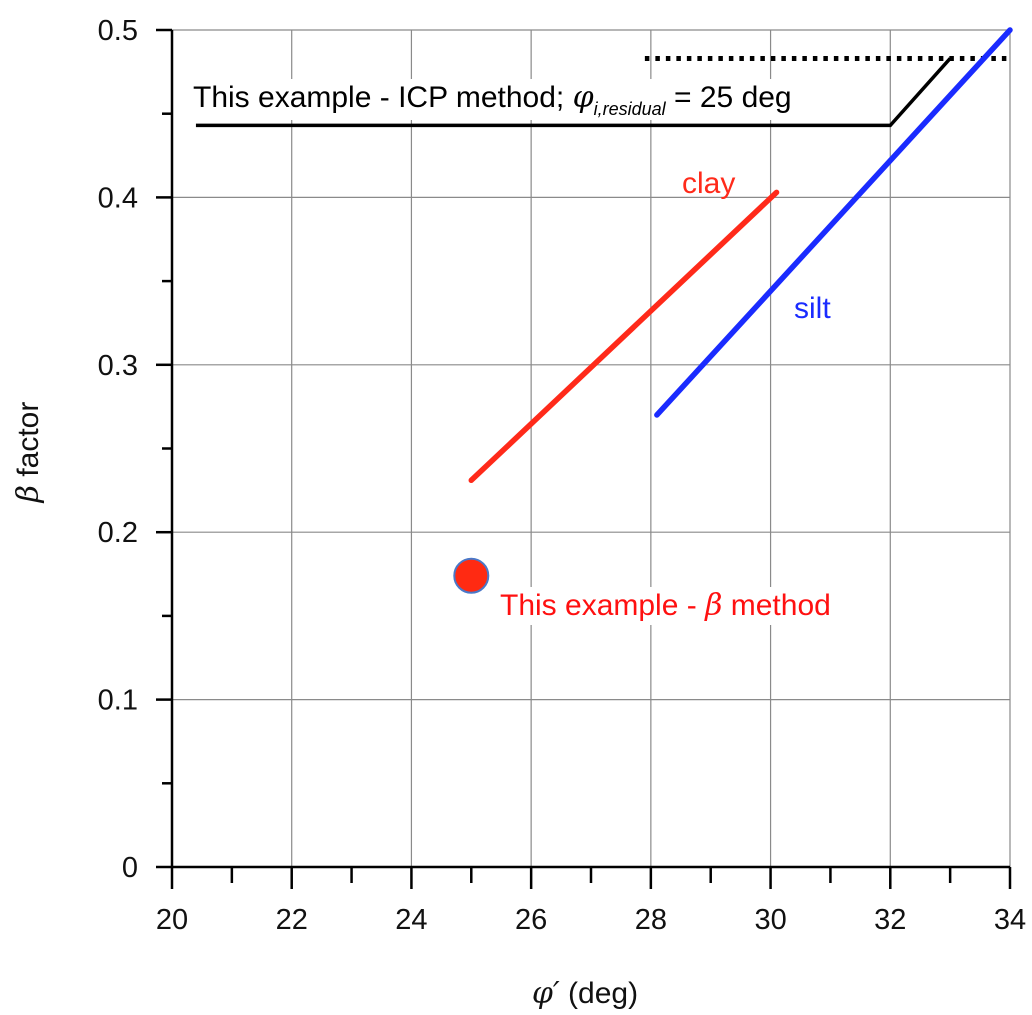  I want to click on x-tick-label: 24, so click(411, 920).